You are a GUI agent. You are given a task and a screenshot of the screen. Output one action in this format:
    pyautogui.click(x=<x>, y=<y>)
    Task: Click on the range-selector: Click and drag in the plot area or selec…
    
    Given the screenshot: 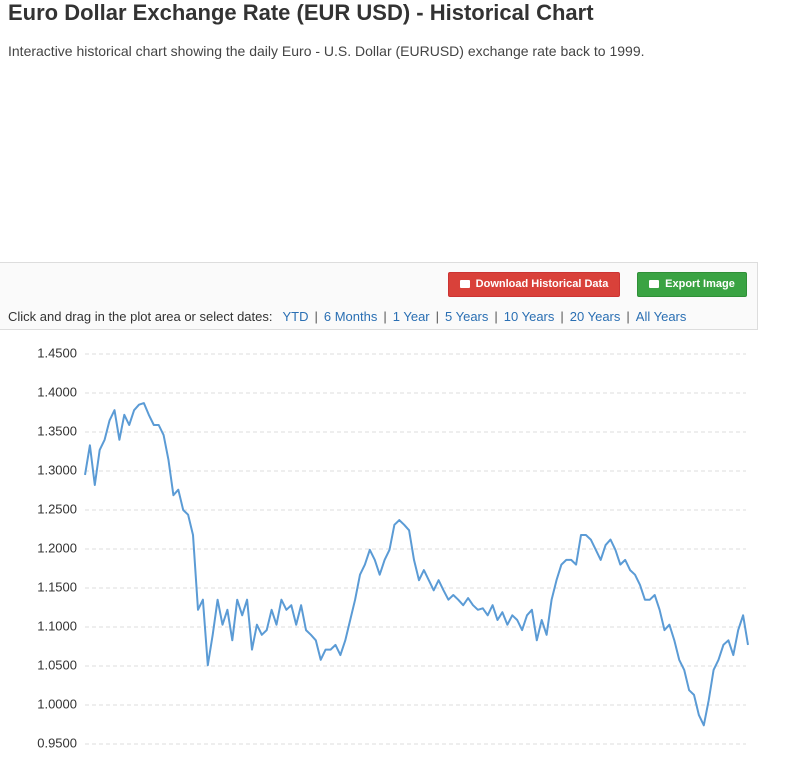 What is the action you would take?
    pyautogui.click(x=347, y=316)
    